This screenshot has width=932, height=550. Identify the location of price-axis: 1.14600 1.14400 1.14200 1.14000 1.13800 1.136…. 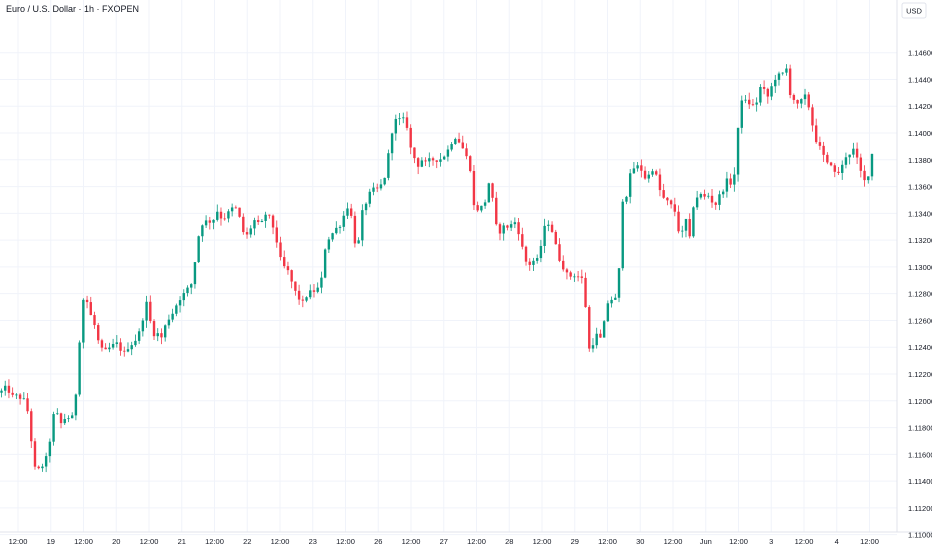
(920, 294).